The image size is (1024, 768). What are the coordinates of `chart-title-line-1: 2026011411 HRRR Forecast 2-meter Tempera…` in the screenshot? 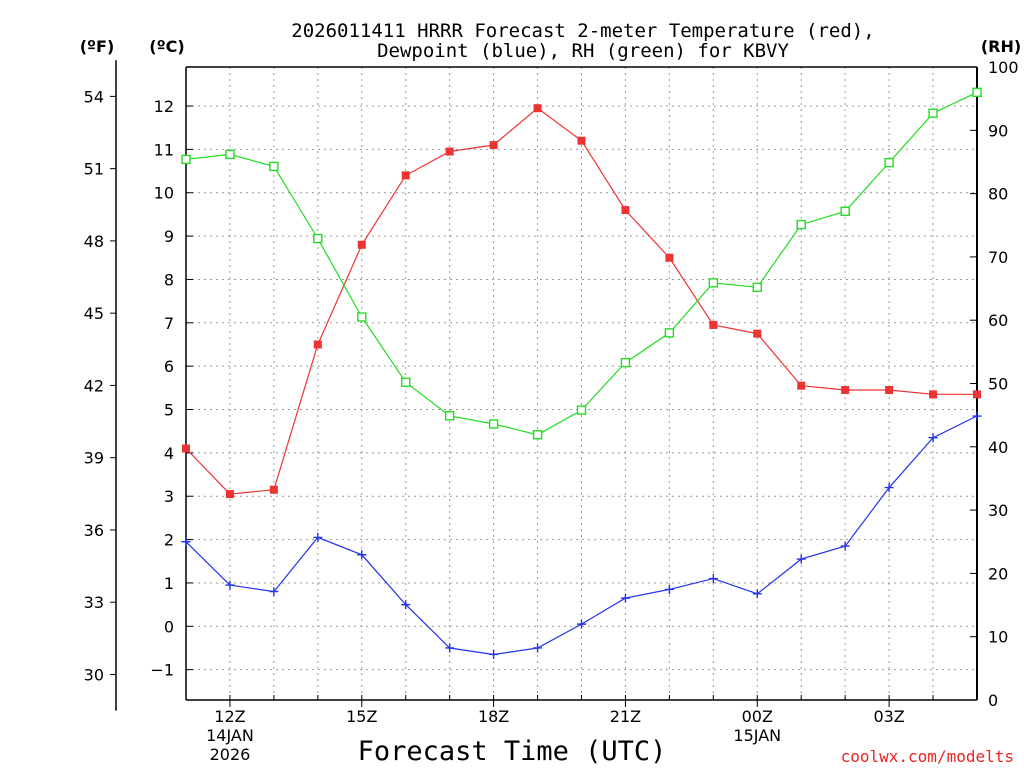 It's located at (582, 31).